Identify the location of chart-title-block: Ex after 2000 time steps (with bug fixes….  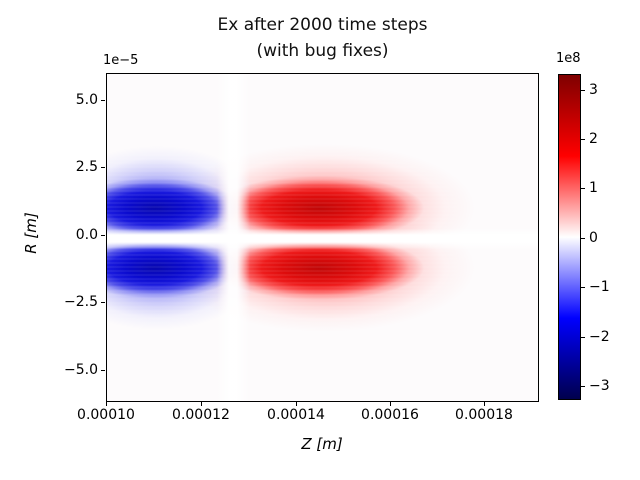
(322, 38).